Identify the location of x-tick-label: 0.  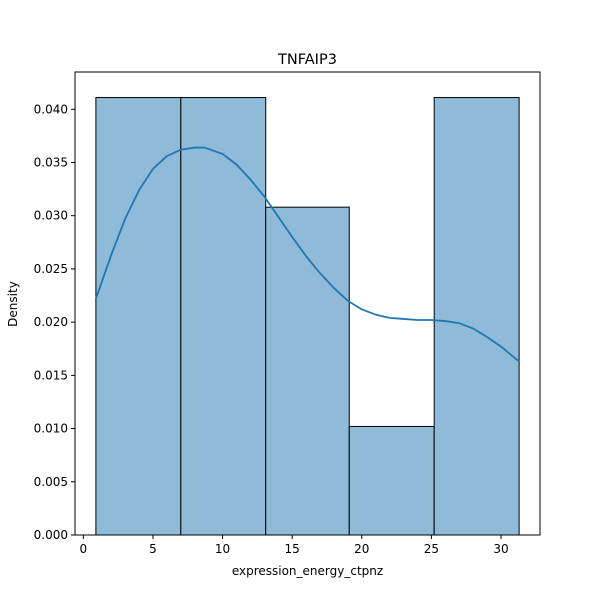
(84, 549).